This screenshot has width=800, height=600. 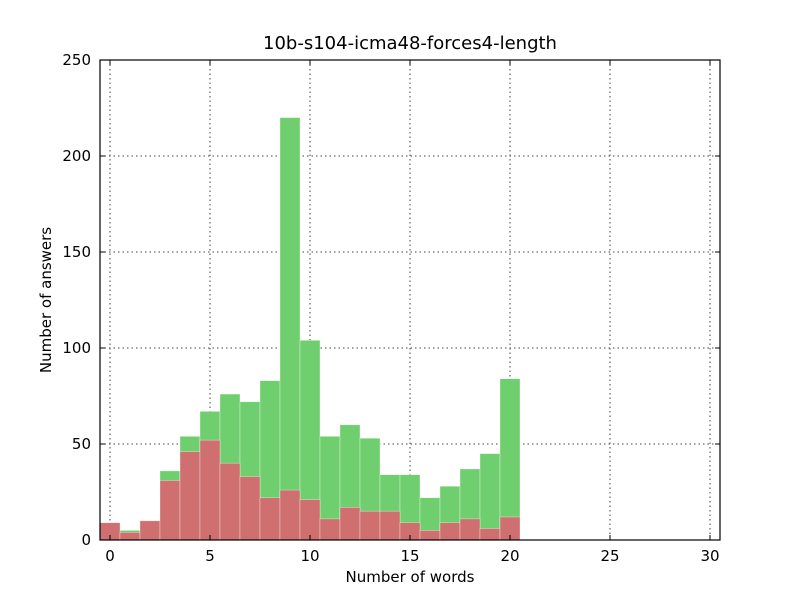 I want to click on x-axis-label: Number of words, so click(x=410, y=577).